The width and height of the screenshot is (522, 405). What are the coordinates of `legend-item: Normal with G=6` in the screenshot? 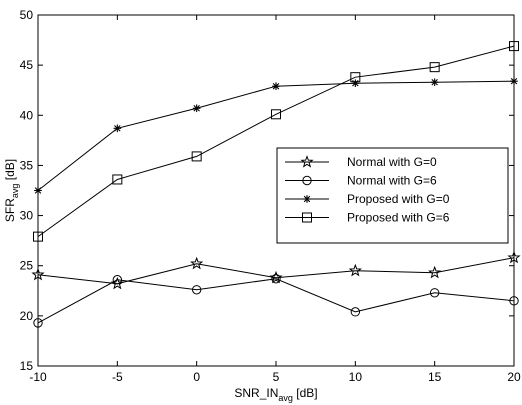 It's located at (361, 181).